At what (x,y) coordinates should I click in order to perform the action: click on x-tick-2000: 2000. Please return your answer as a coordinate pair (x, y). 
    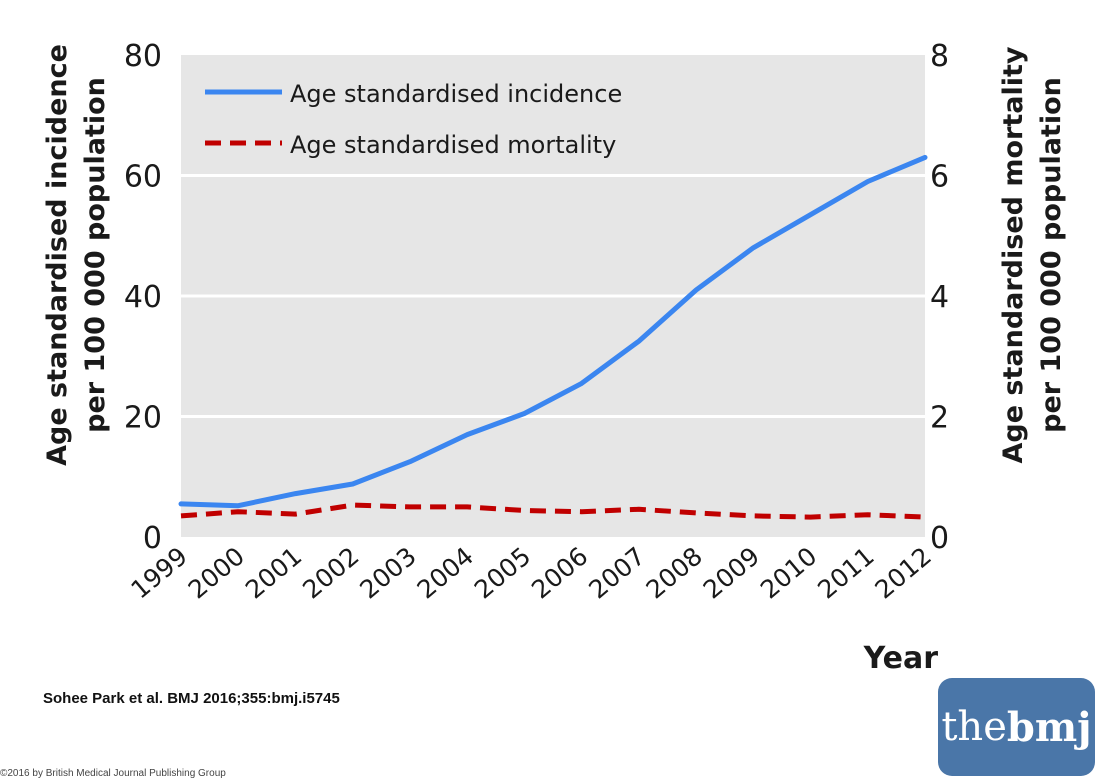
    Looking at the image, I should click on (216, 572).